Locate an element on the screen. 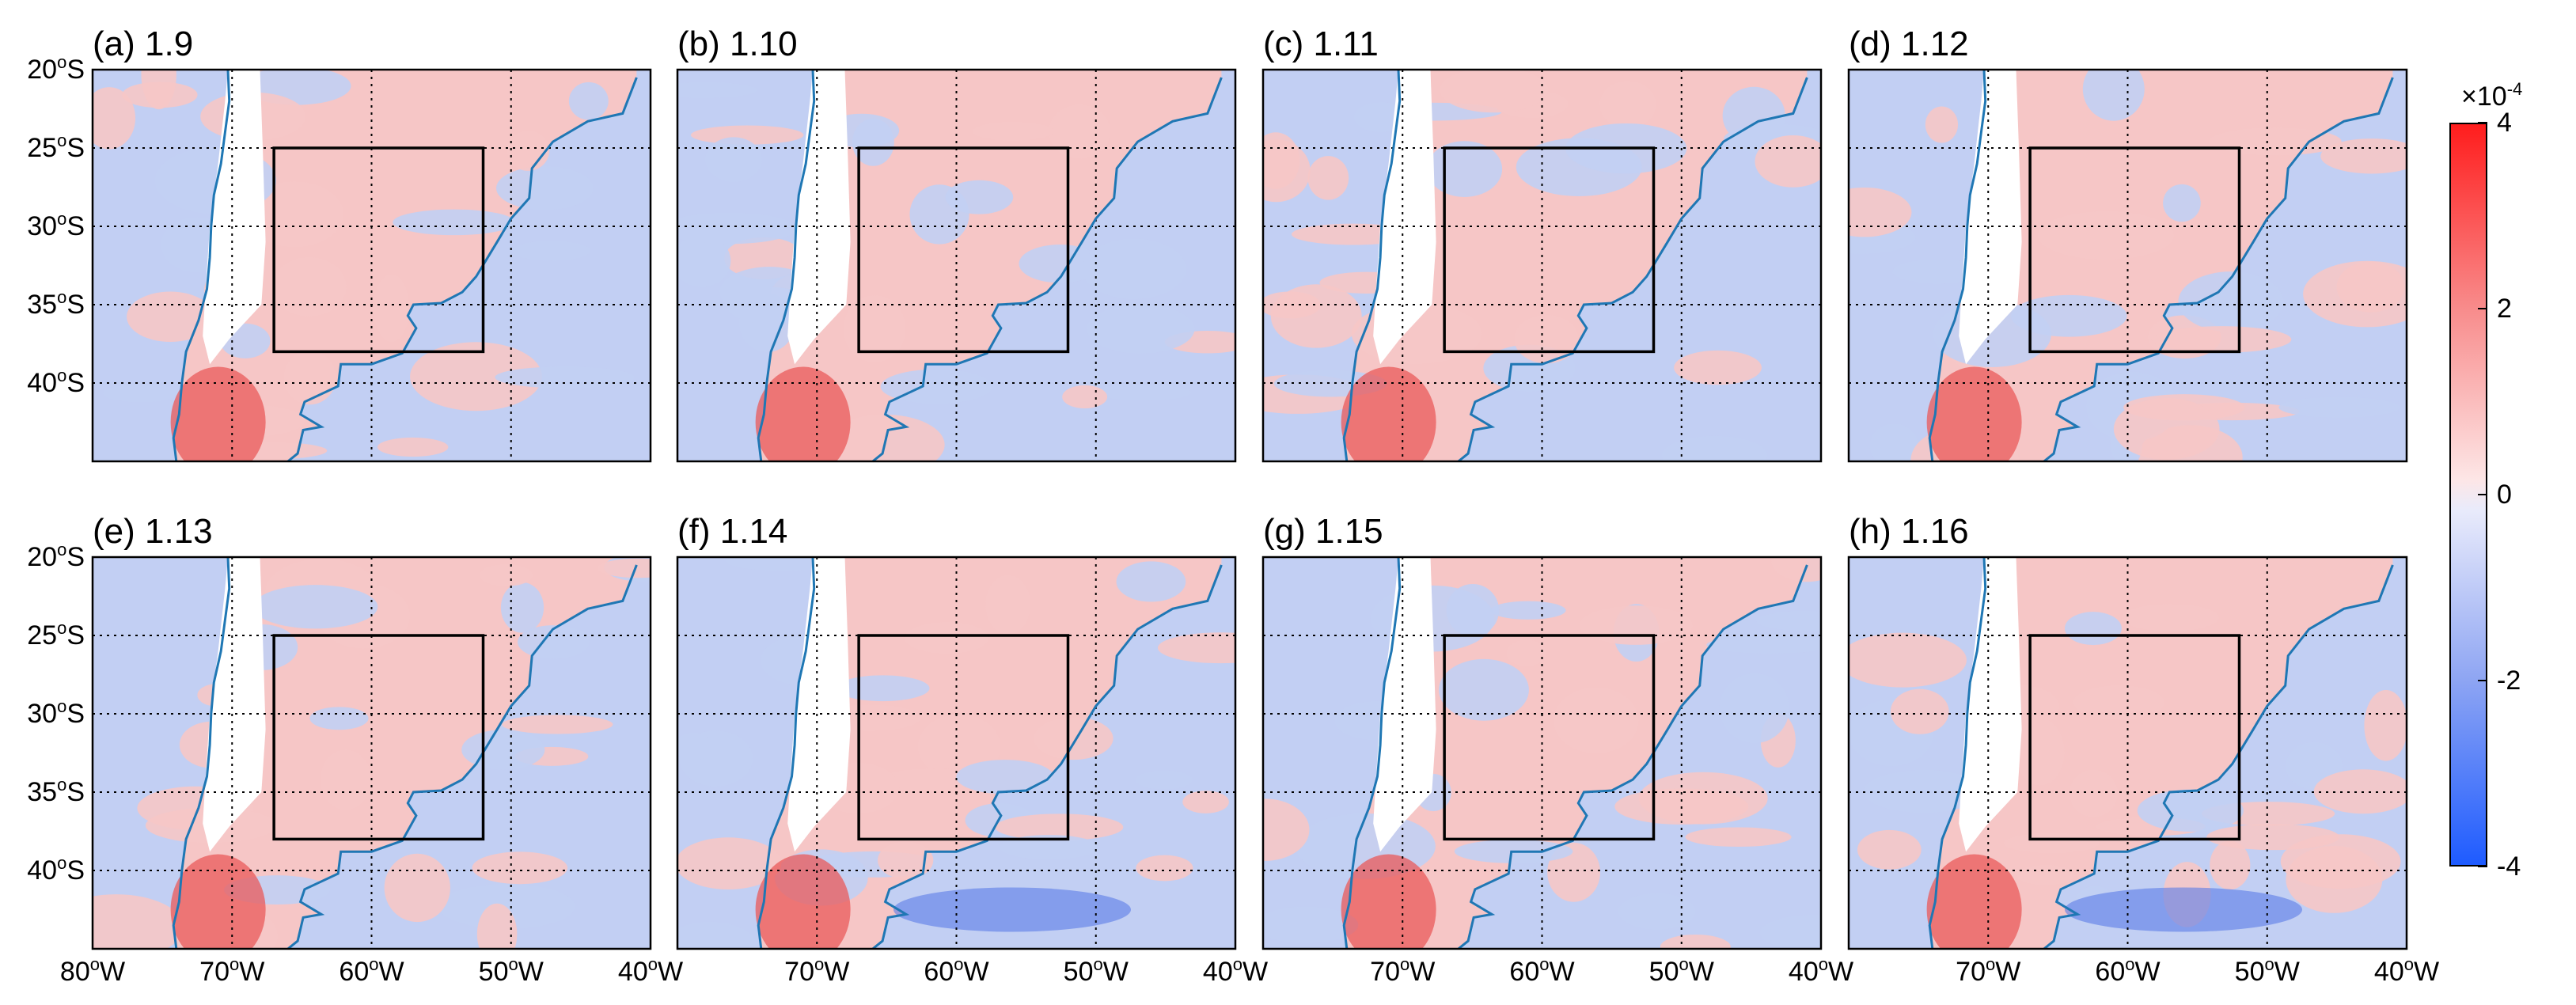 The image size is (2576, 1005). lat-tick-label: 20oS is located at coordinates (56, 556).